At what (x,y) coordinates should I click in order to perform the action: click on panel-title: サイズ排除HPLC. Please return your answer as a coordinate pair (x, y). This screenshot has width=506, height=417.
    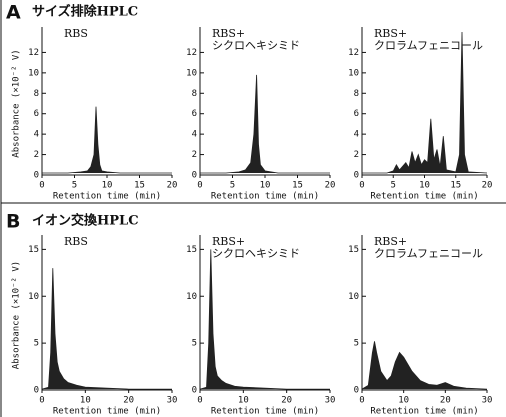
    Looking at the image, I should click on (85, 12).